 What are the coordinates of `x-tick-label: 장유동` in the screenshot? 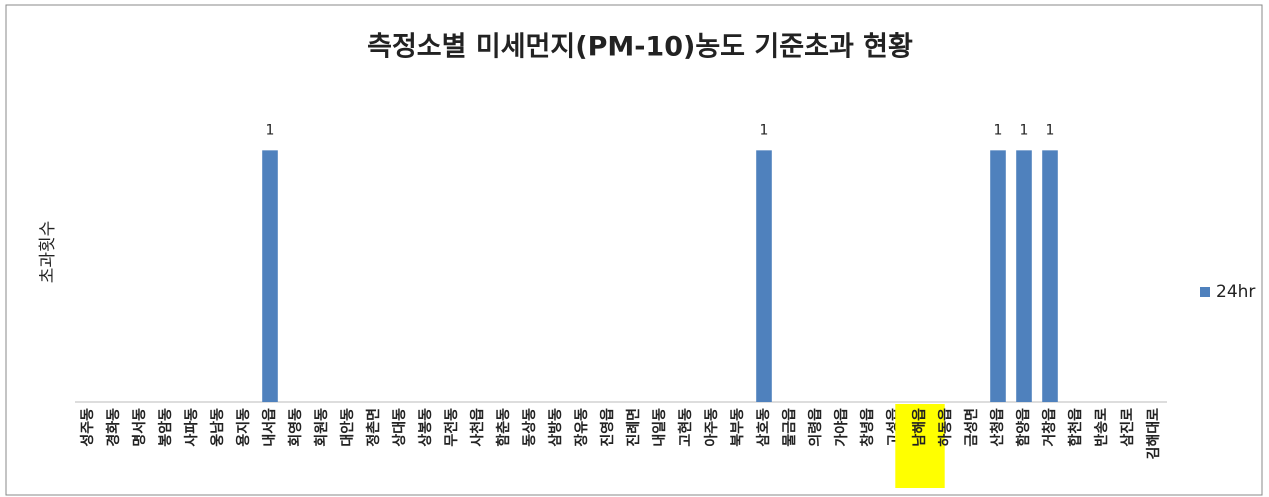 It's located at (581, 427).